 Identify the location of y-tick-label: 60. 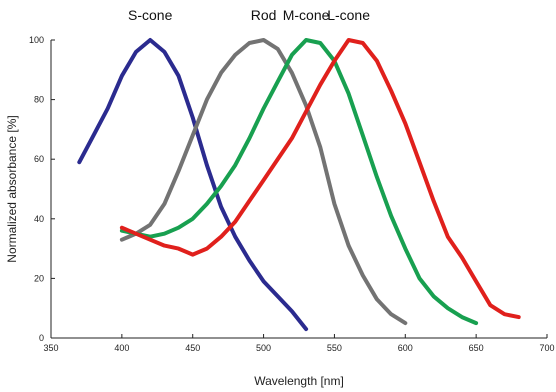
(39, 159).